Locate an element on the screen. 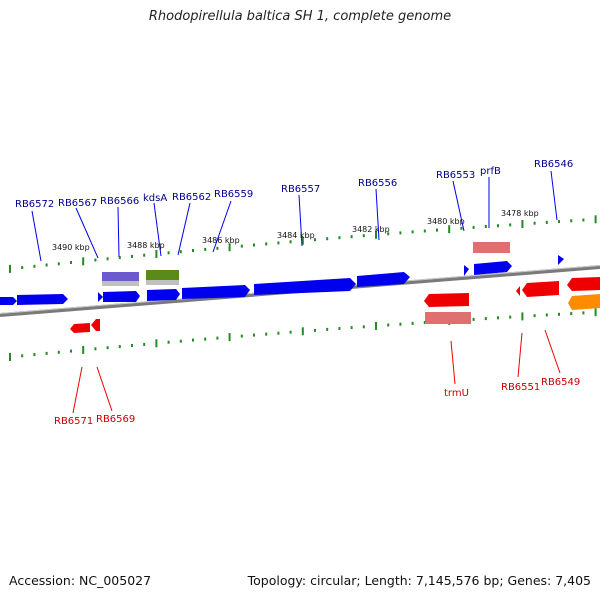  pseudo-gene-kdsA is located at coordinates (162, 275).